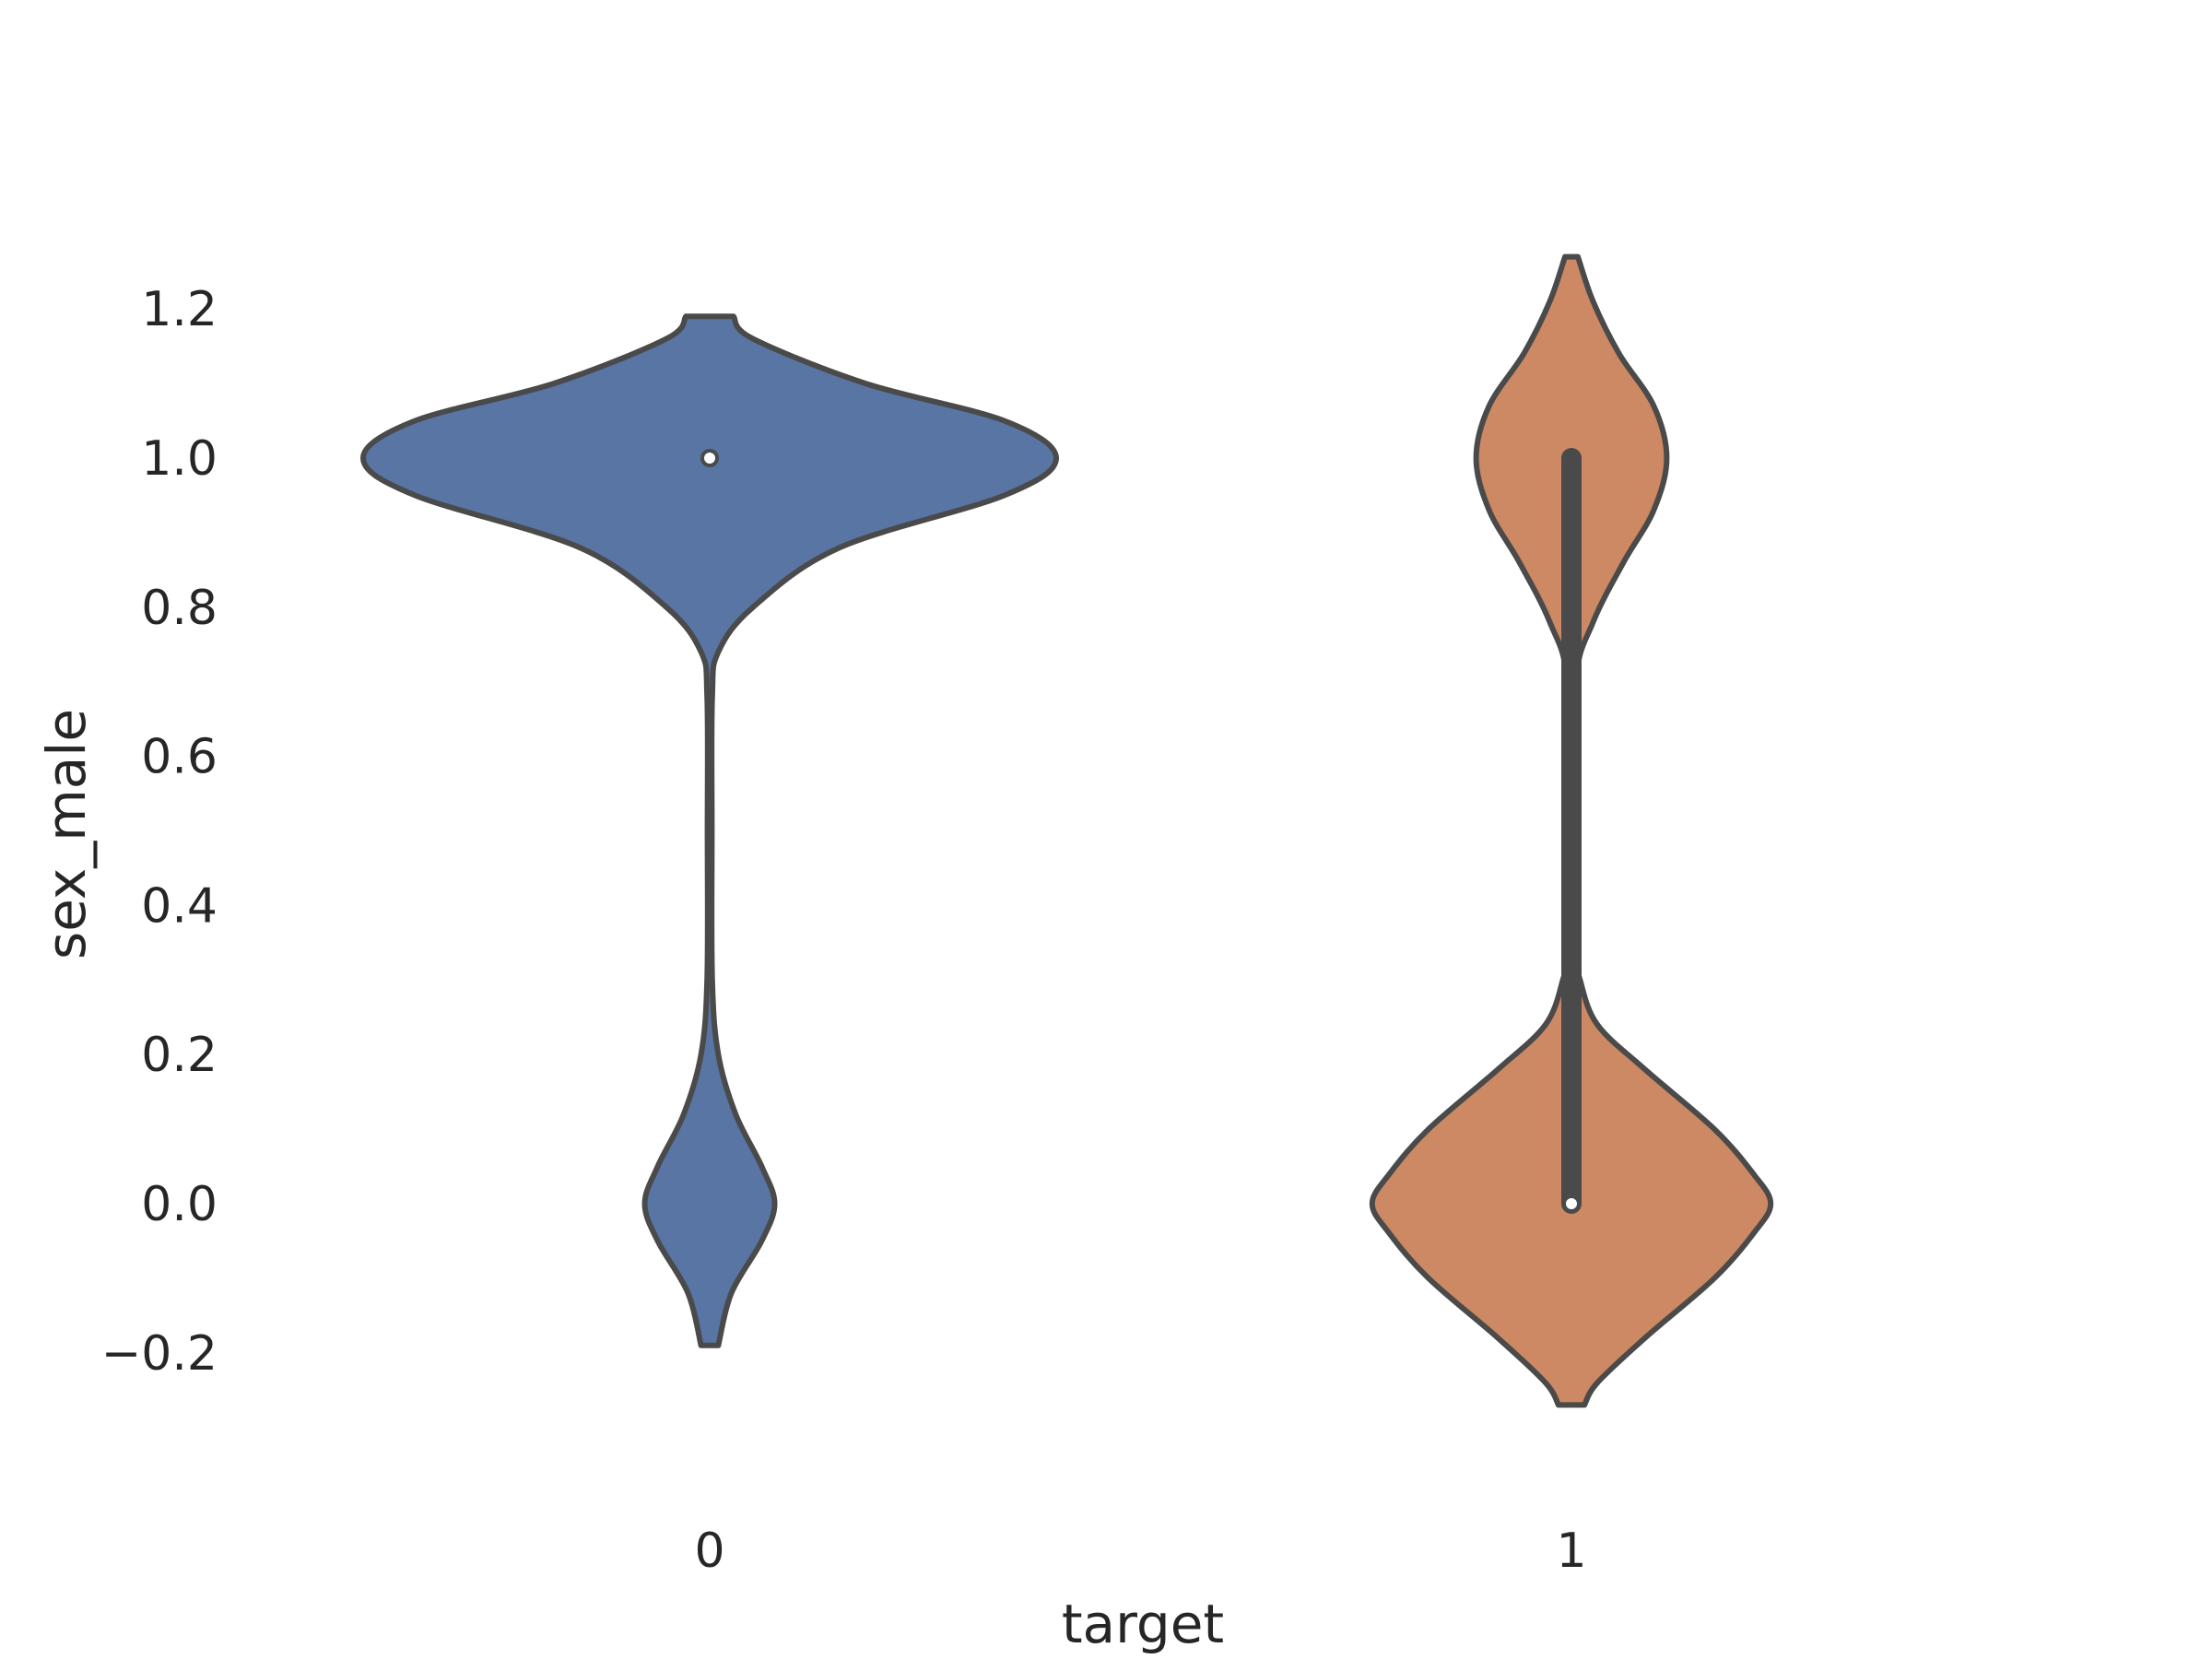  What do you see at coordinates (709, 1551) in the screenshot?
I see `x-tick-label: 0` at bounding box center [709, 1551].